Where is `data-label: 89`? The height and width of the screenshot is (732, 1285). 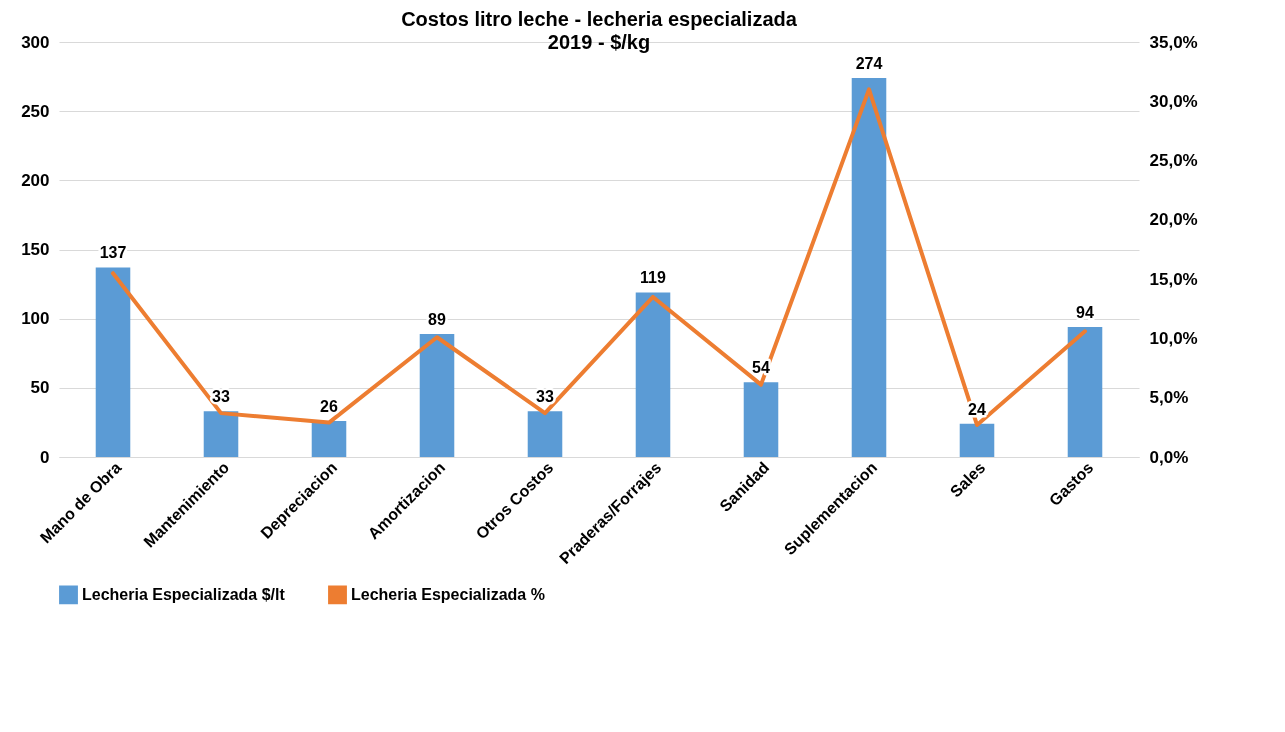 data-label: 89 is located at coordinates (437, 319).